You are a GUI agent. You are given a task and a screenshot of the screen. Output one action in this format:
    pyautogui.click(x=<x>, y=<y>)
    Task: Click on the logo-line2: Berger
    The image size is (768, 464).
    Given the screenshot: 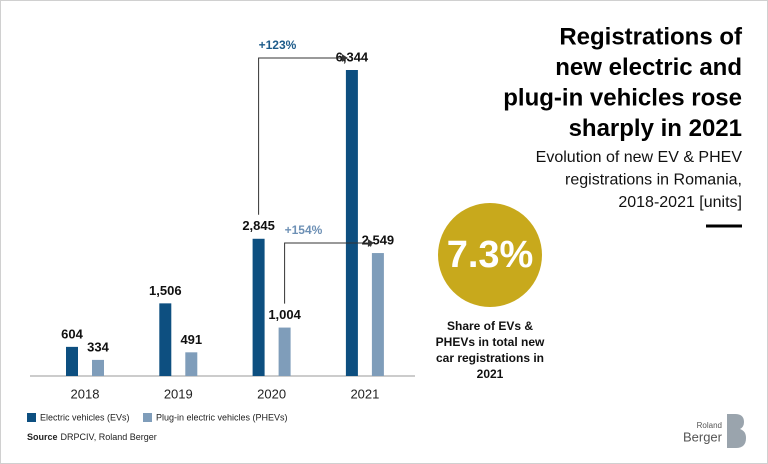 What is the action you would take?
    pyautogui.click(x=703, y=436)
    